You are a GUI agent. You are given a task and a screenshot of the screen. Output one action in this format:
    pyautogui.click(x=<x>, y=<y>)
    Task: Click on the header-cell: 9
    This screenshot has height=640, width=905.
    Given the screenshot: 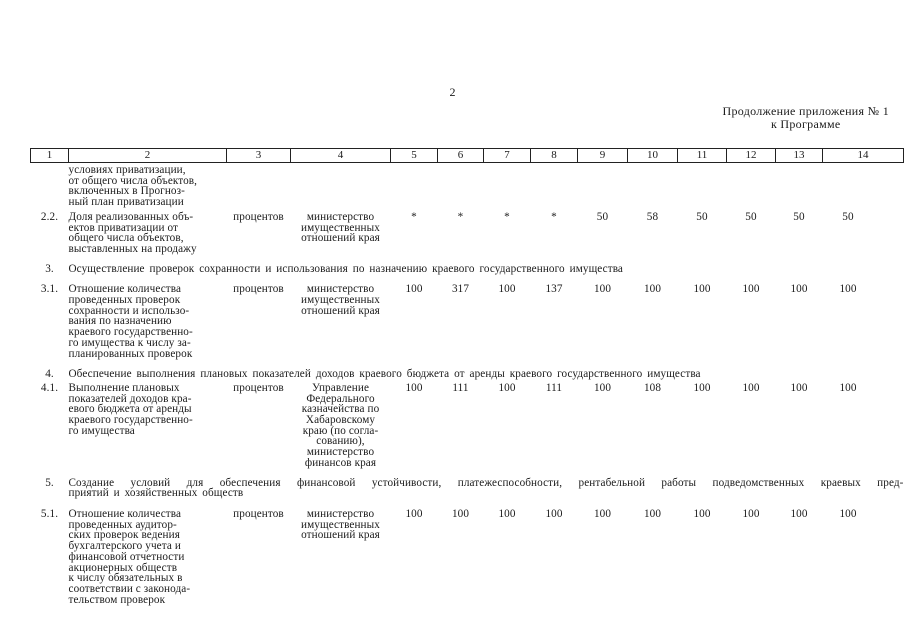 What is the action you would take?
    pyautogui.click(x=602, y=155)
    